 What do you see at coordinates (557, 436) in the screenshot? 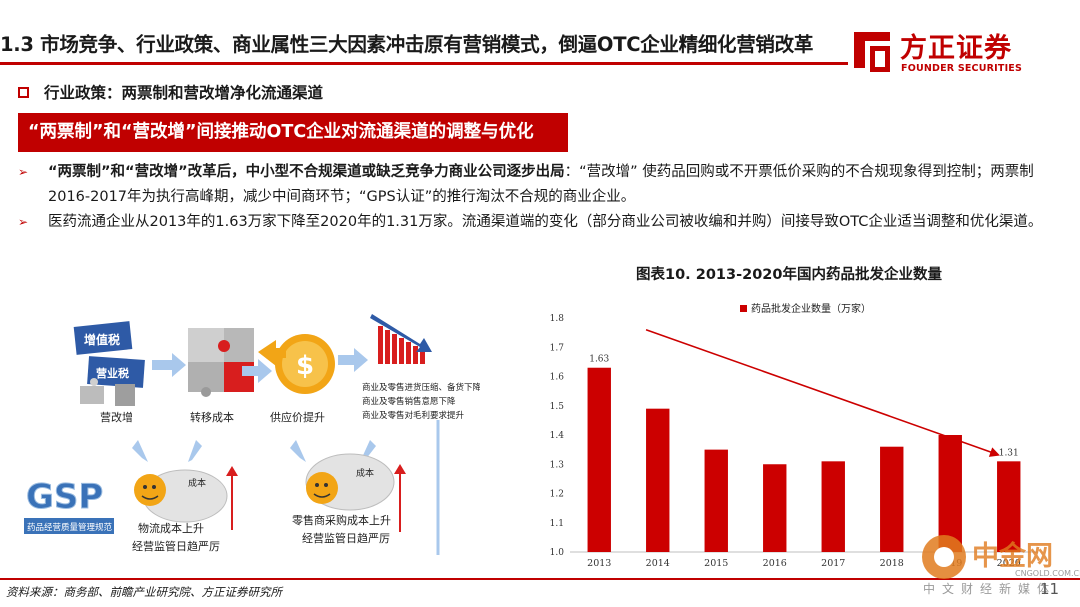
I see `y-tick-label: 1.4` at bounding box center [557, 436].